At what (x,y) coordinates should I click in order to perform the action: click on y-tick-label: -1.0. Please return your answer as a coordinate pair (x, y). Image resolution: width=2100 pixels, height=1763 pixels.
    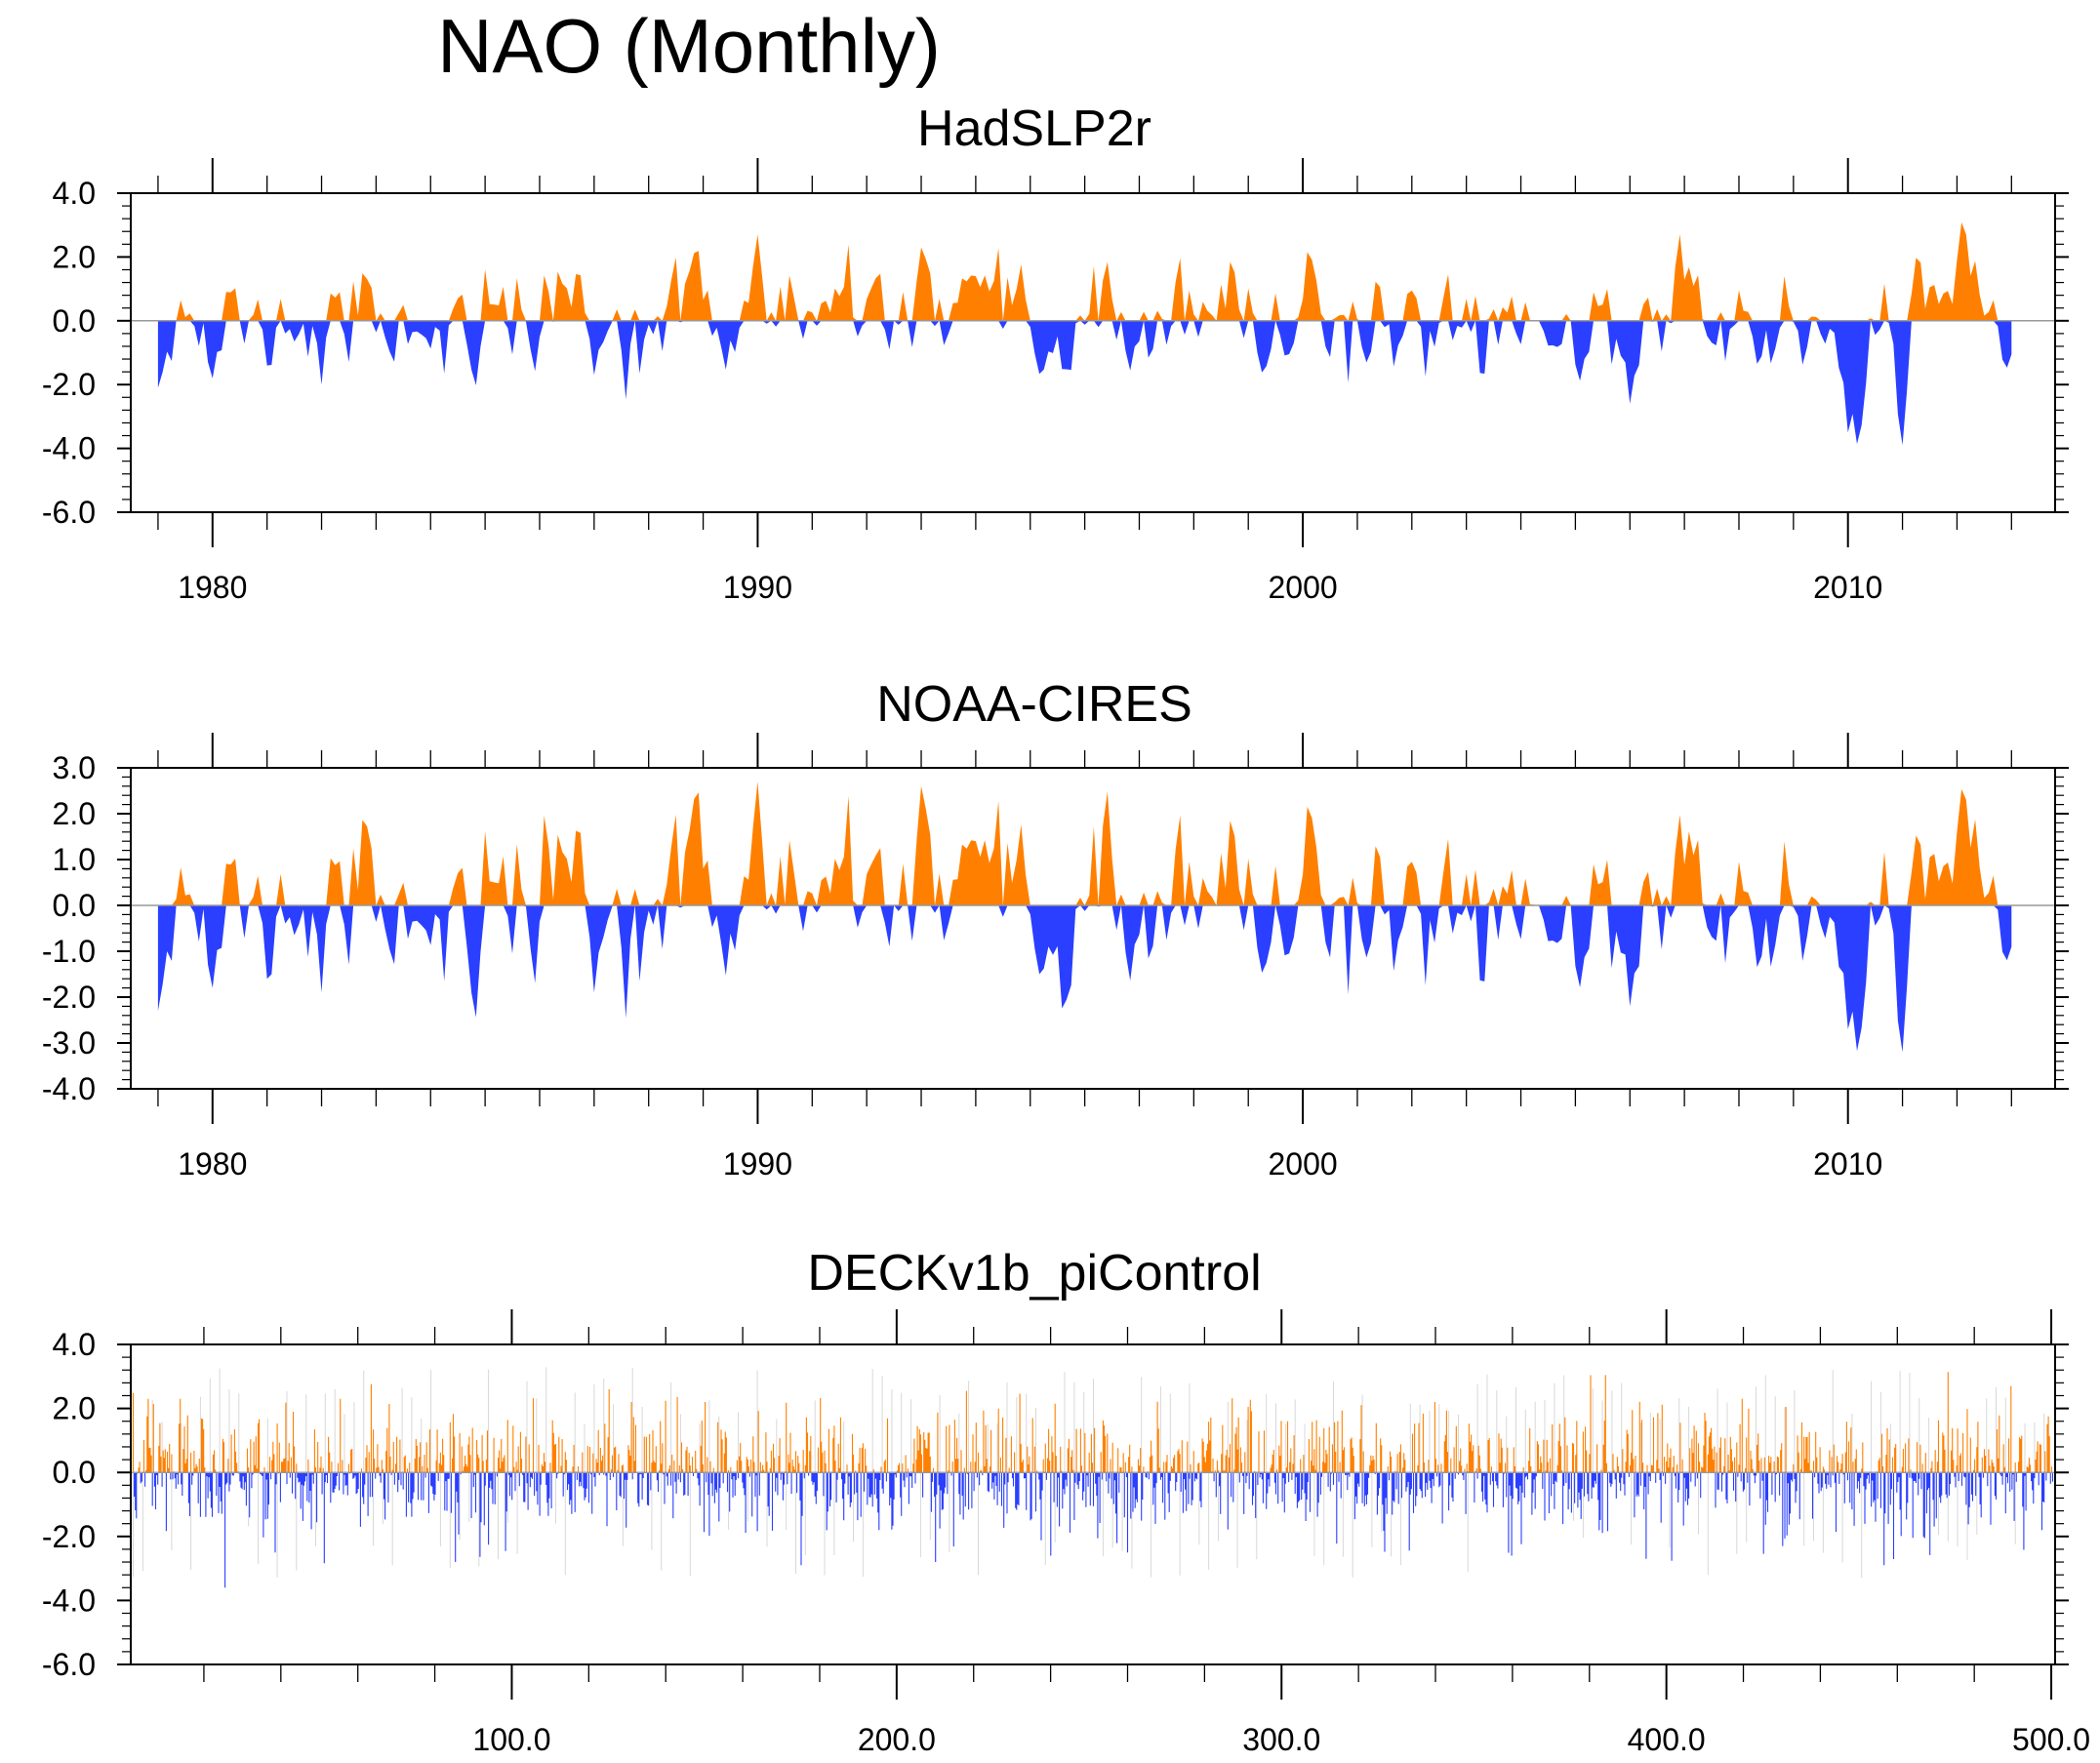
    Looking at the image, I should click on (69, 951).